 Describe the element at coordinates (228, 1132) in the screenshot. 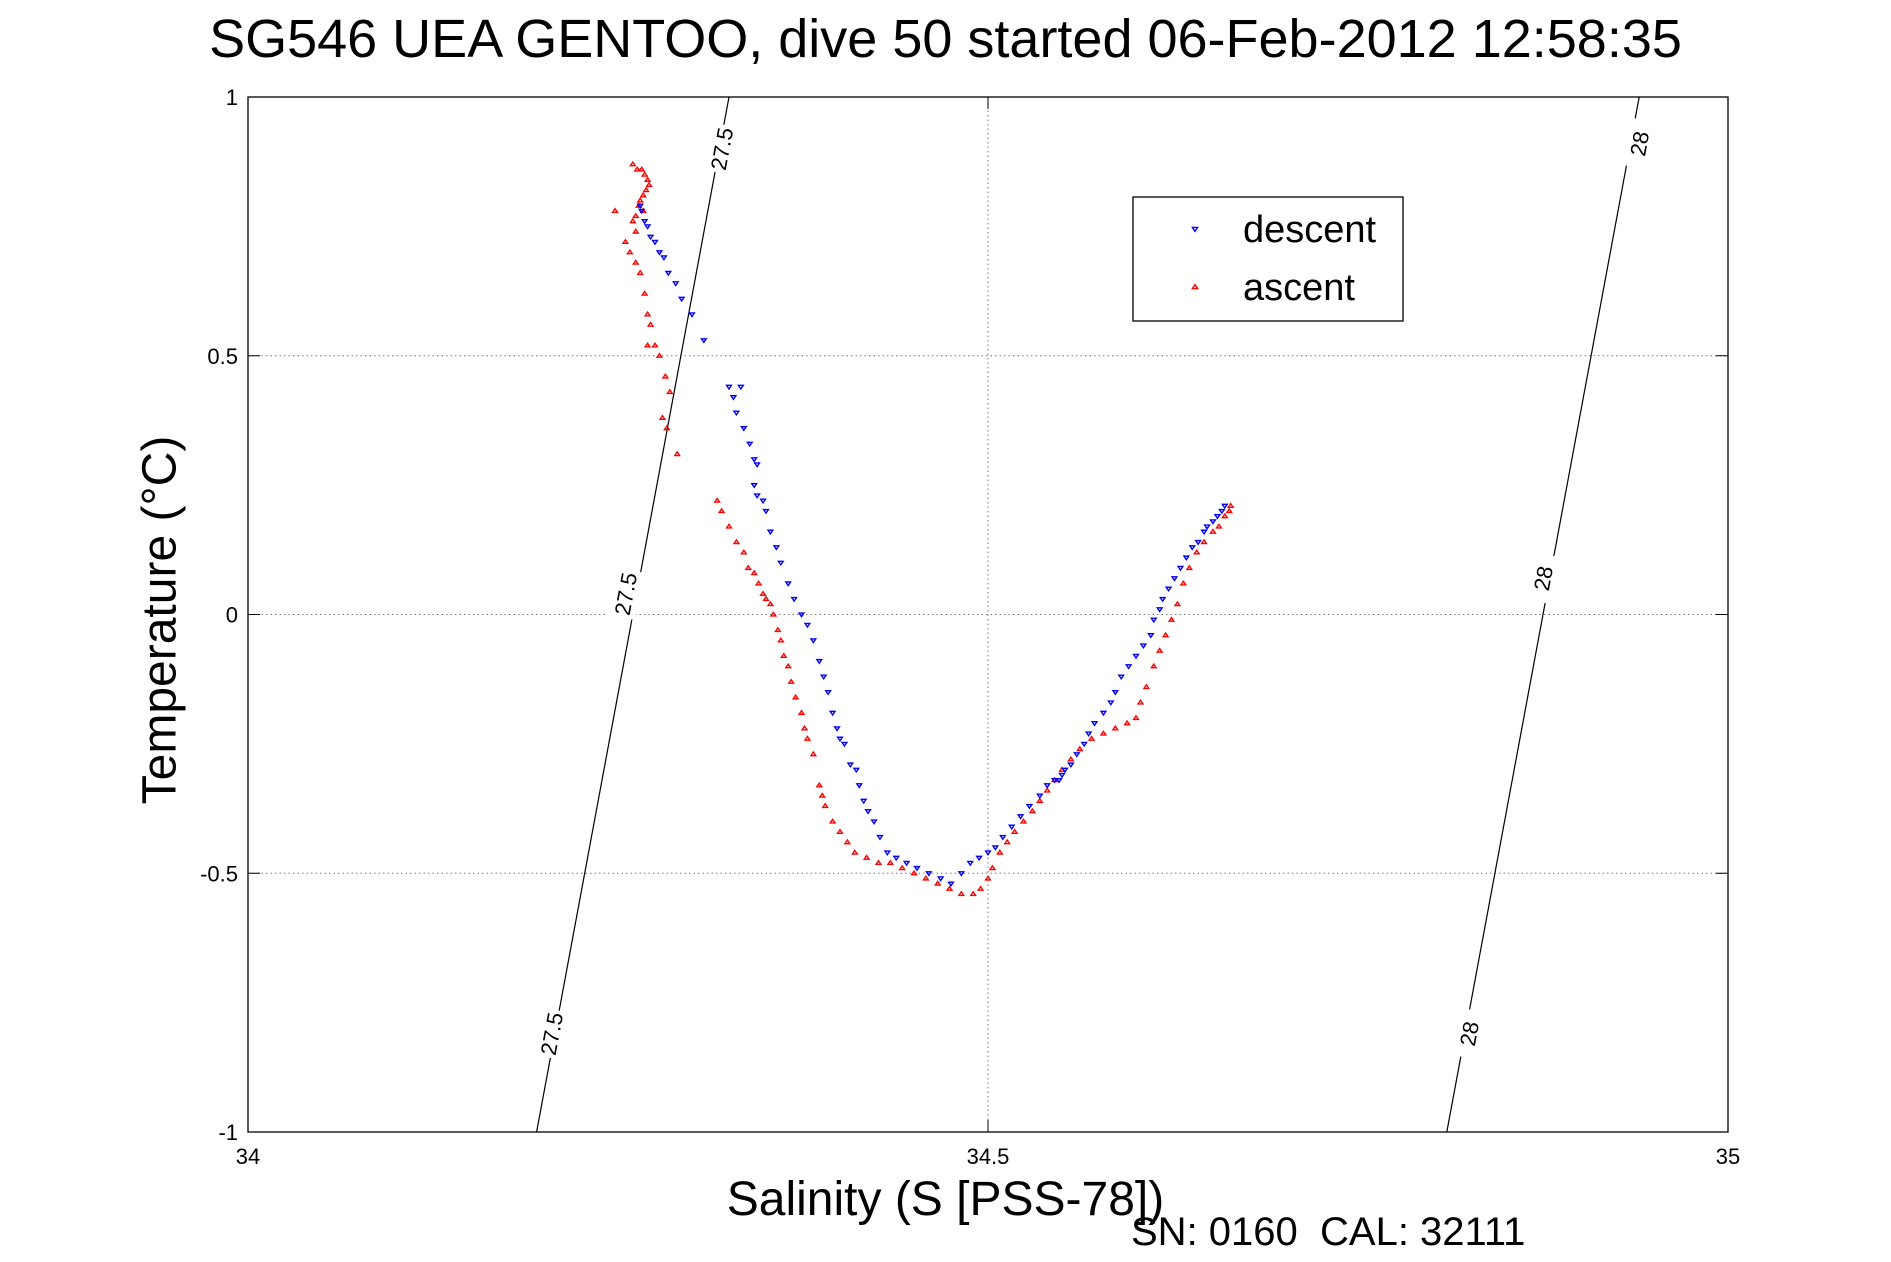

I see `y-tick-label: -1` at that location.